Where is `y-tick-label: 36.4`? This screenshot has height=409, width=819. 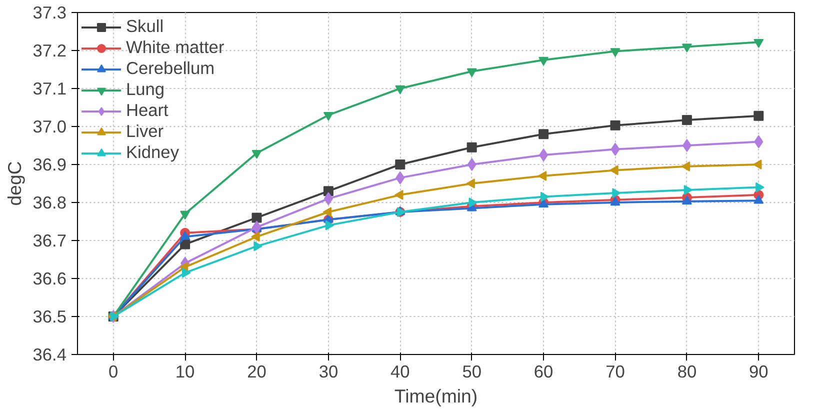 y-tick-label: 36.4 is located at coordinates (49, 354).